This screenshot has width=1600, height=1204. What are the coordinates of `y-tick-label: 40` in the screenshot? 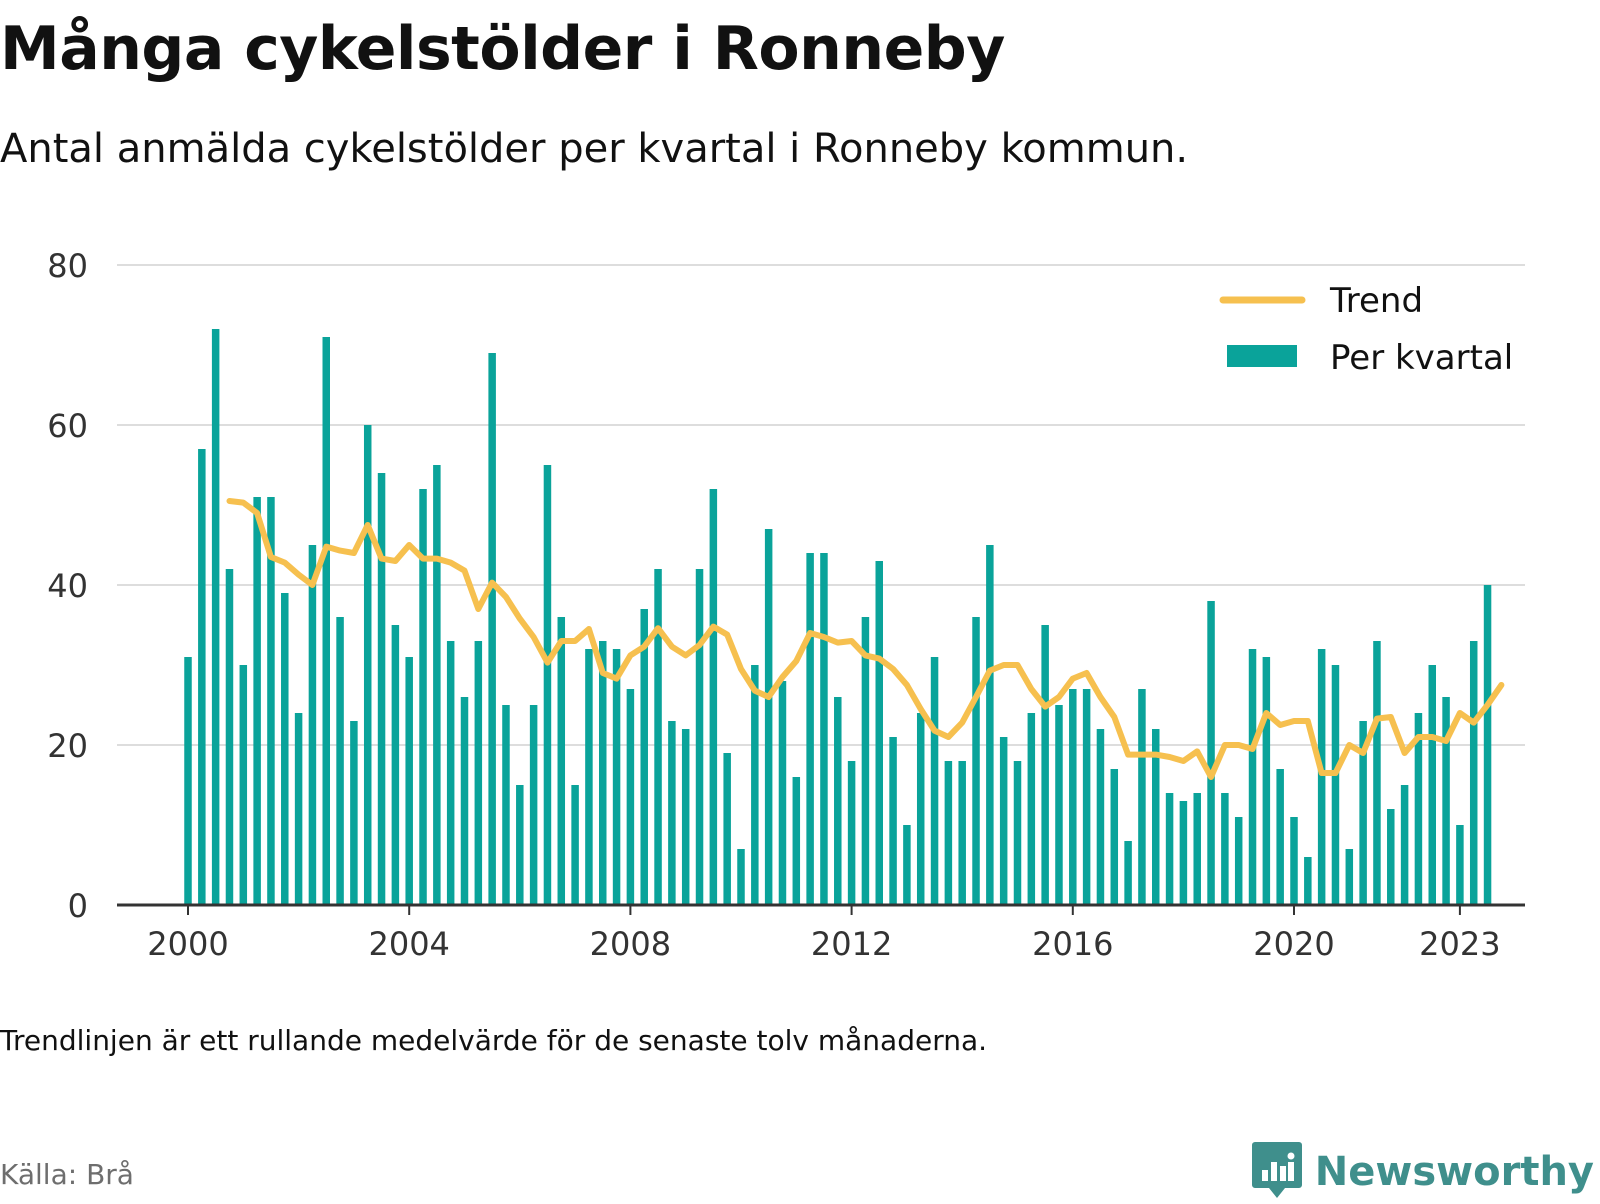 It's located at (67, 586).